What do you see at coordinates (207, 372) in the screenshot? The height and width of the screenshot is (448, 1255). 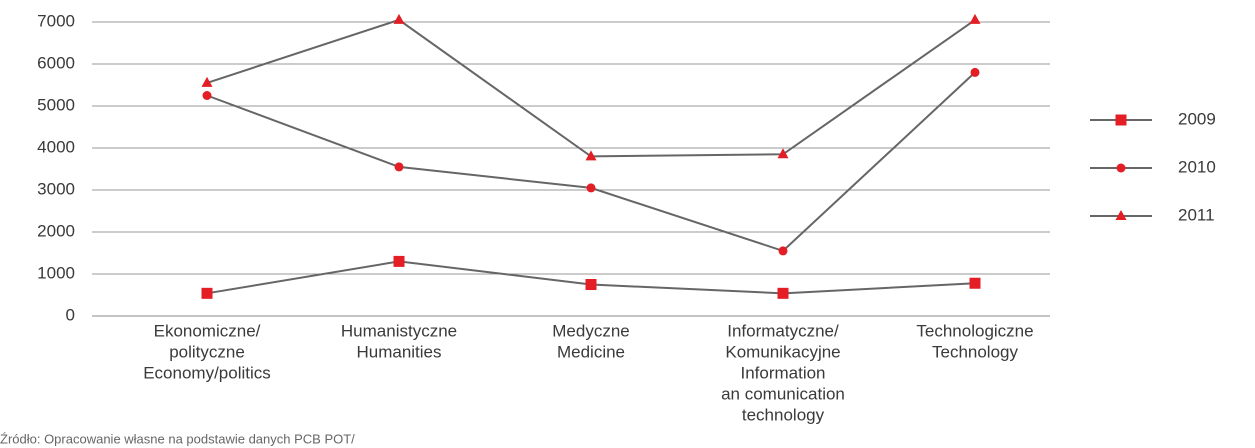 I see `x-tick-label: Economy/politics` at bounding box center [207, 372].